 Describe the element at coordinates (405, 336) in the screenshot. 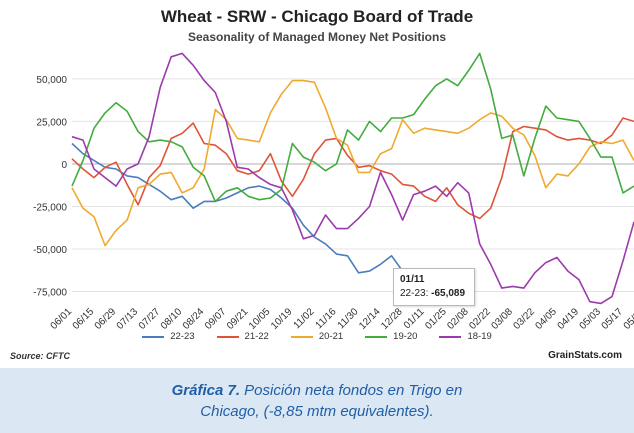

I see `legend-label: 19-20` at that location.